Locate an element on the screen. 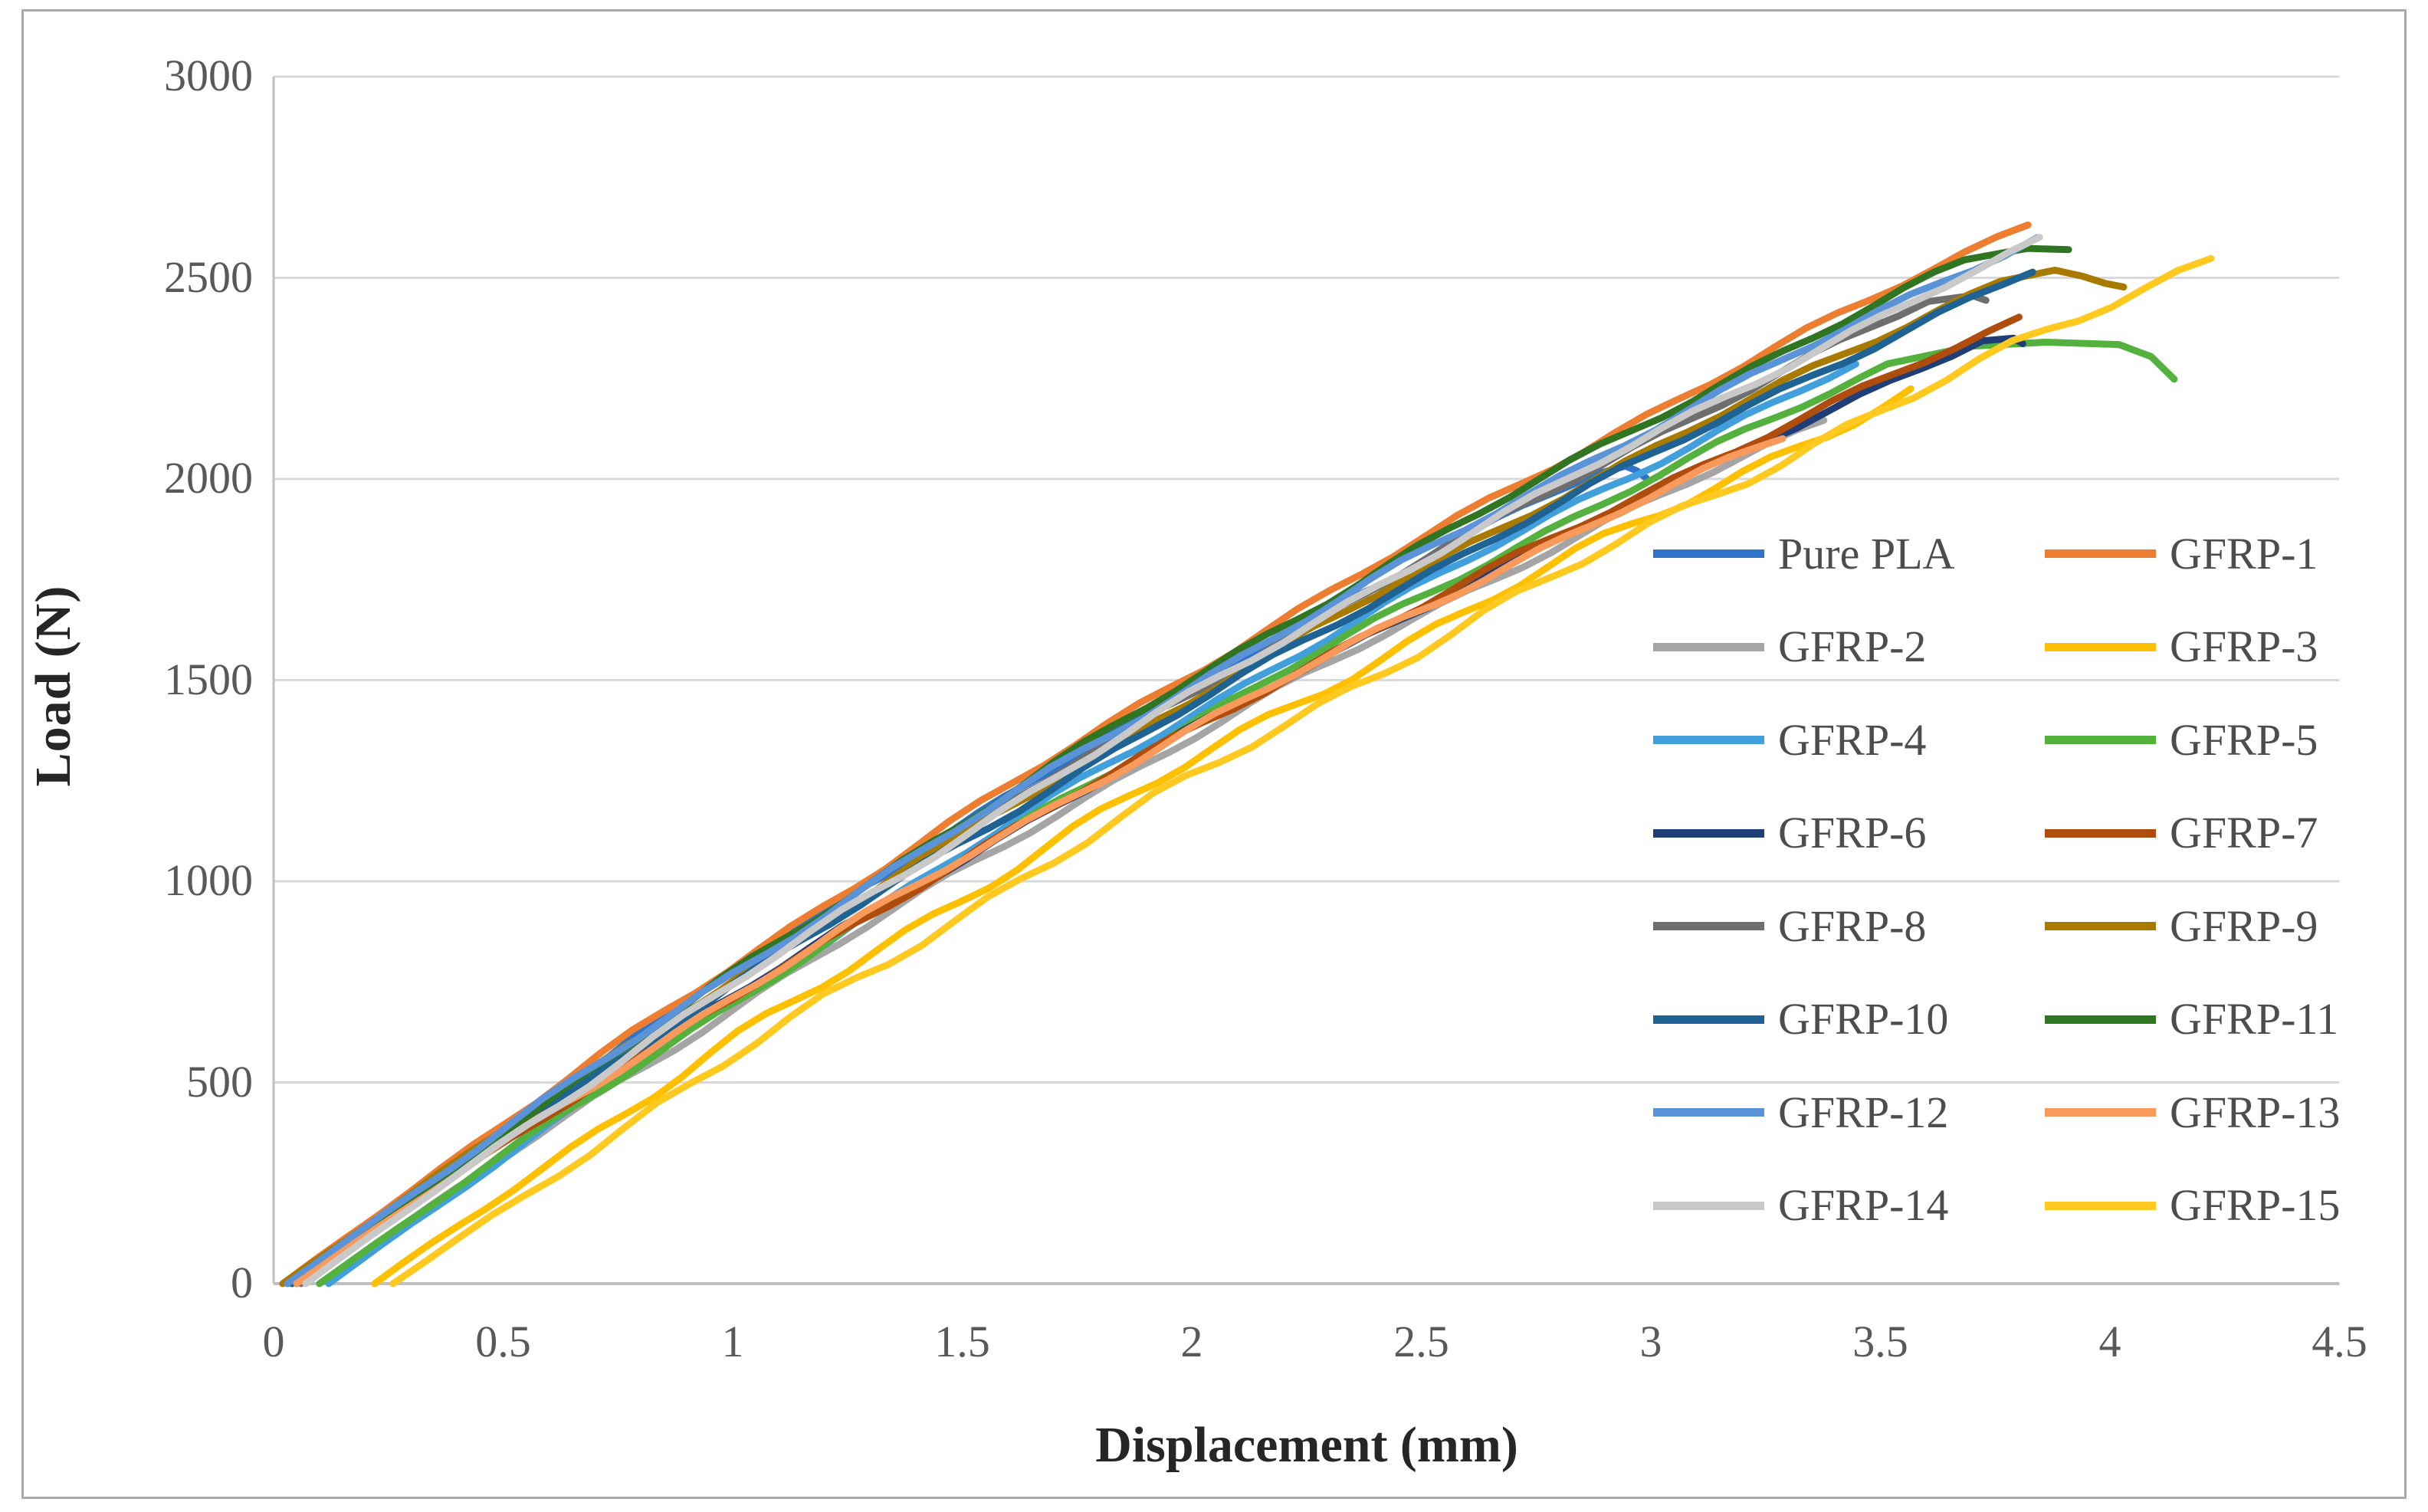 The height and width of the screenshot is (1512, 2428). x-tick-label-2.5: 2.5 is located at coordinates (1421, 1342).